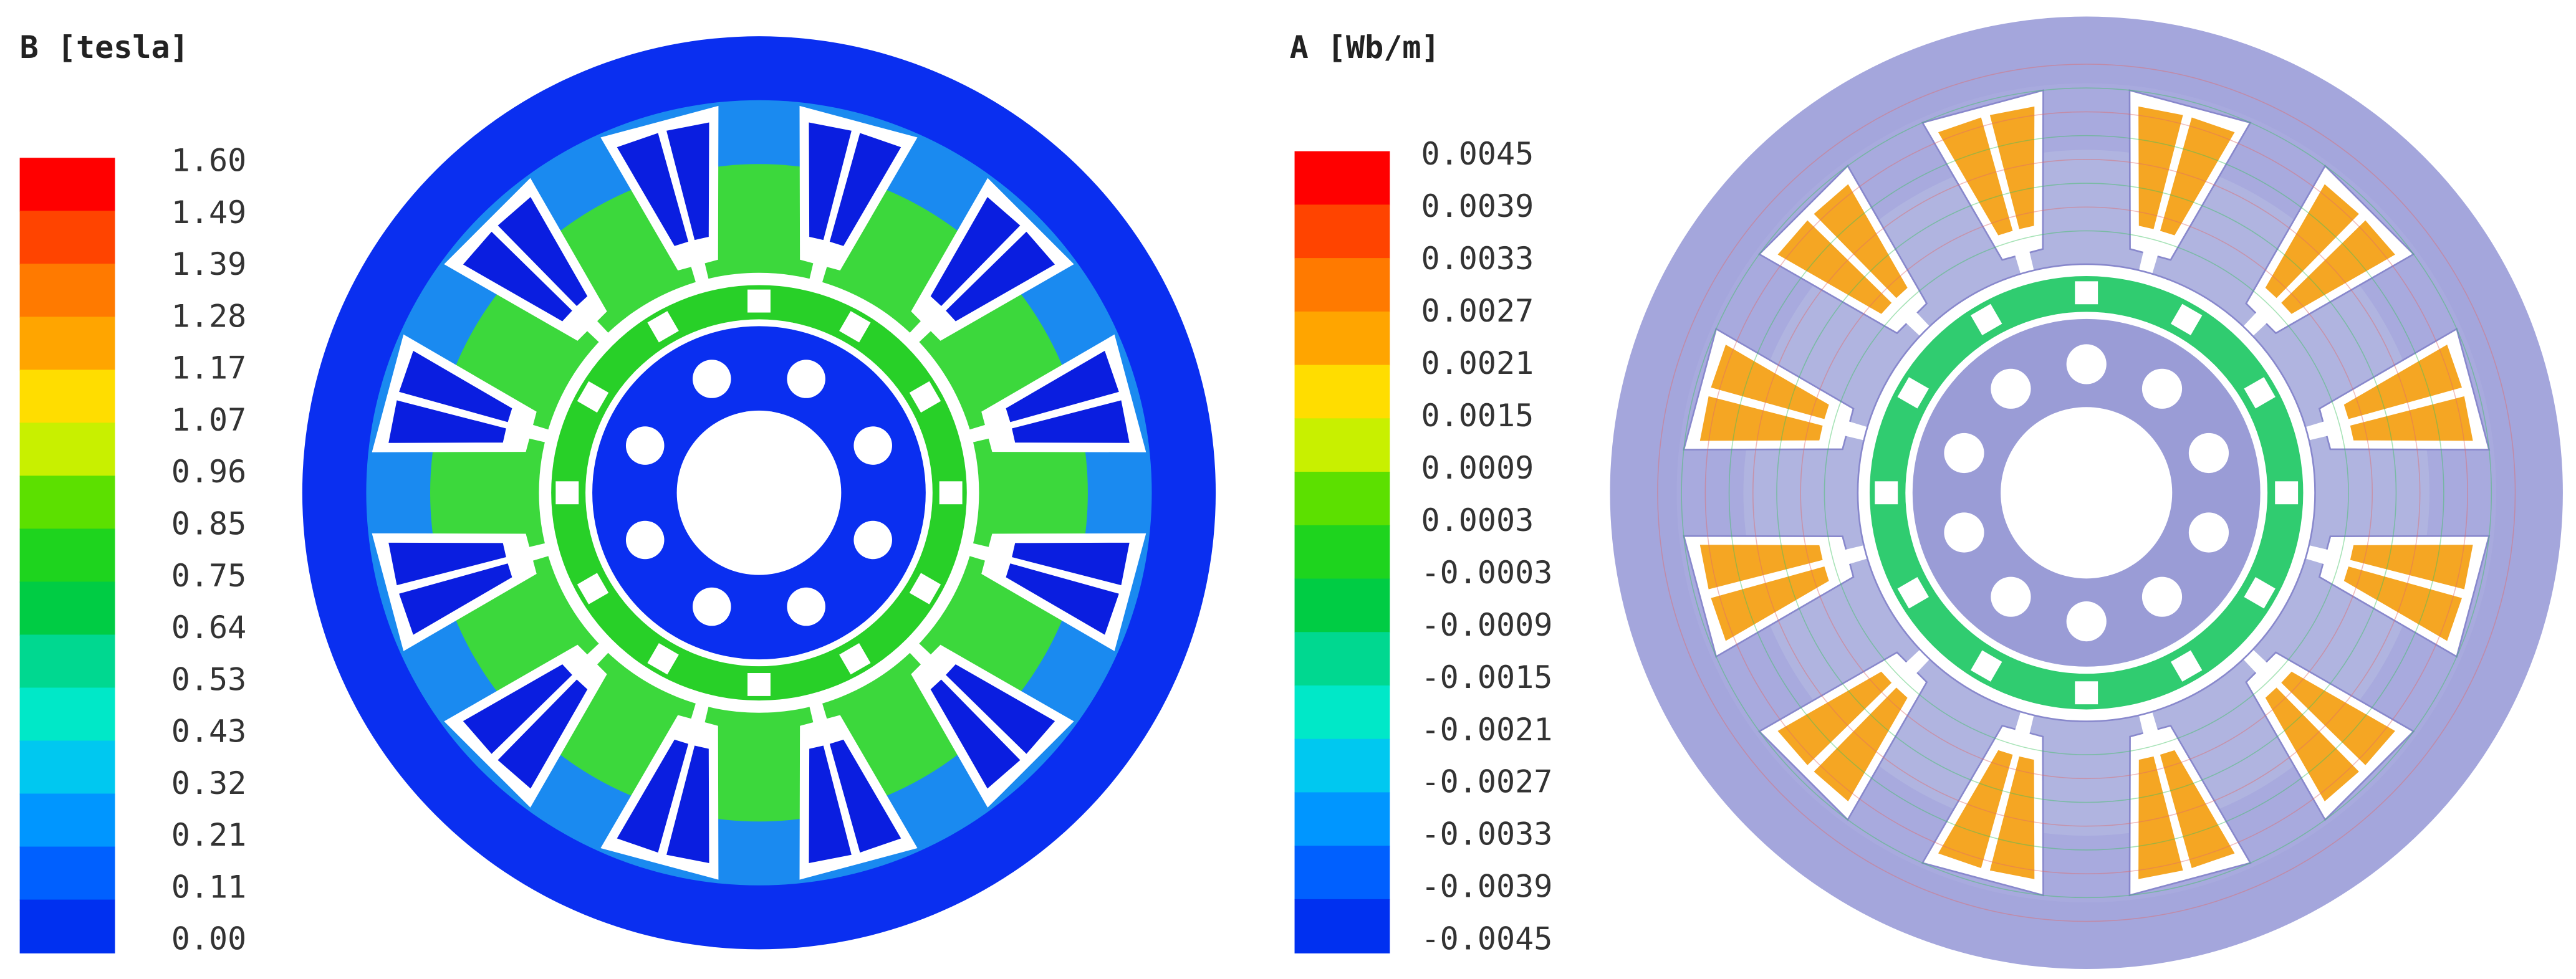  What do you see at coordinates (209, 835) in the screenshot?
I see `legend-label: 0.21` at bounding box center [209, 835].